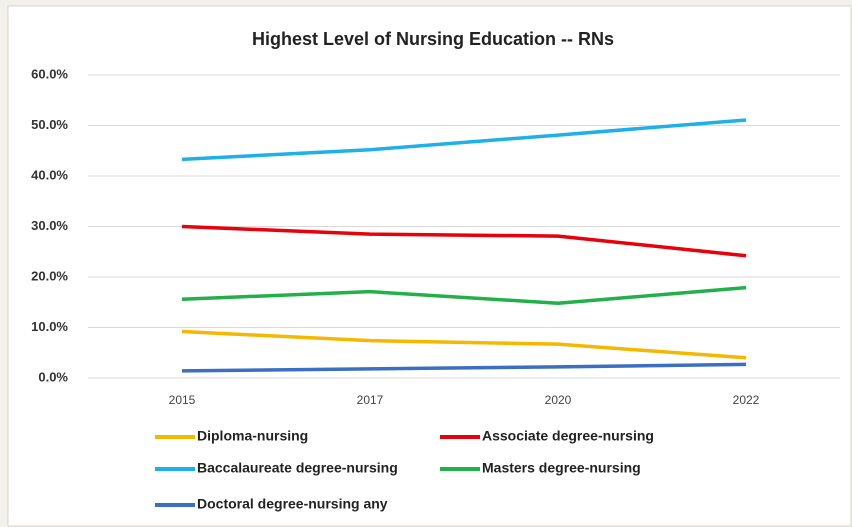  Describe the element at coordinates (561, 468) in the screenshot. I see `legend-label: Masters degree-nursing` at that location.